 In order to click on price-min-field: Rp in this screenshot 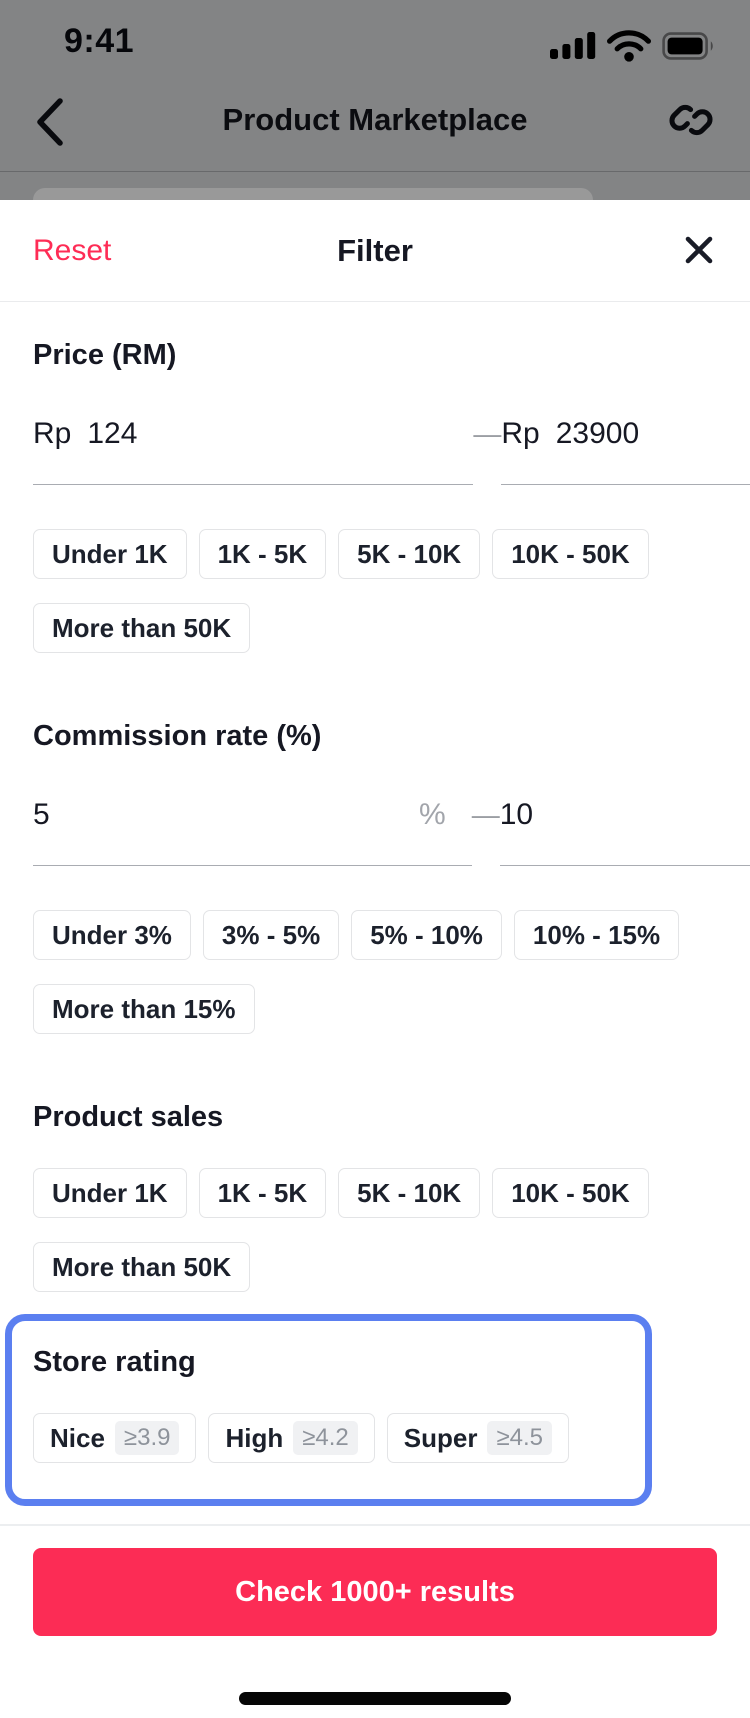, I will do `click(253, 450)`.